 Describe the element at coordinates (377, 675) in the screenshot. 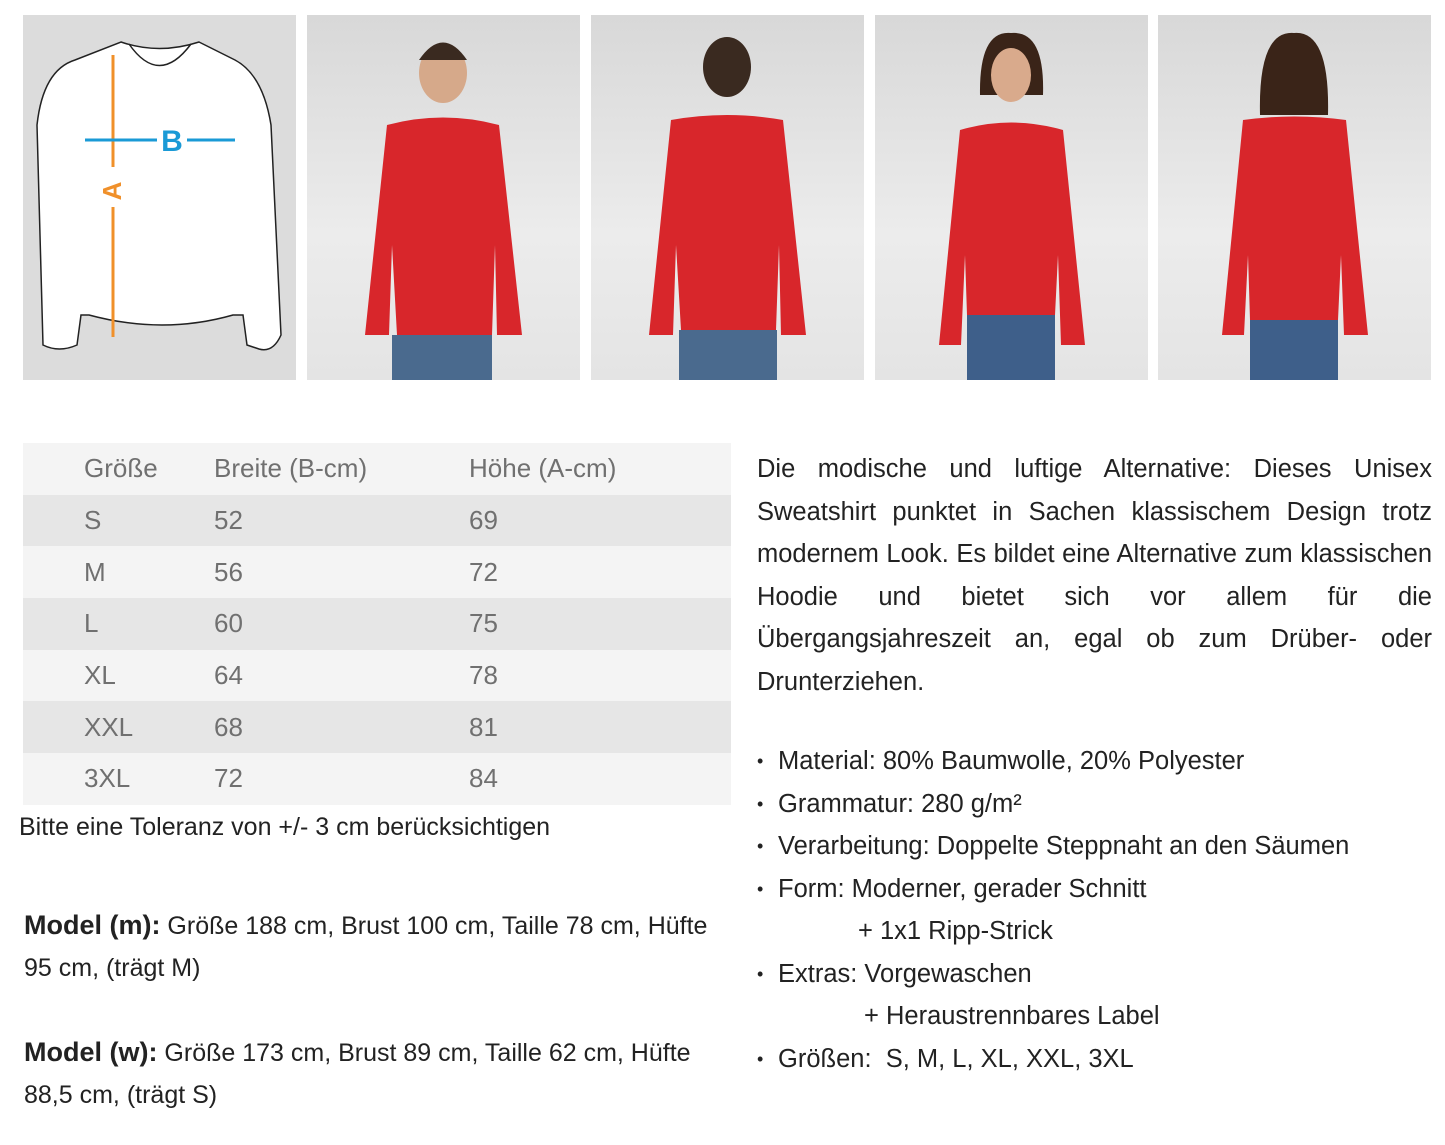

I see `table-row: XL 64 78` at that location.